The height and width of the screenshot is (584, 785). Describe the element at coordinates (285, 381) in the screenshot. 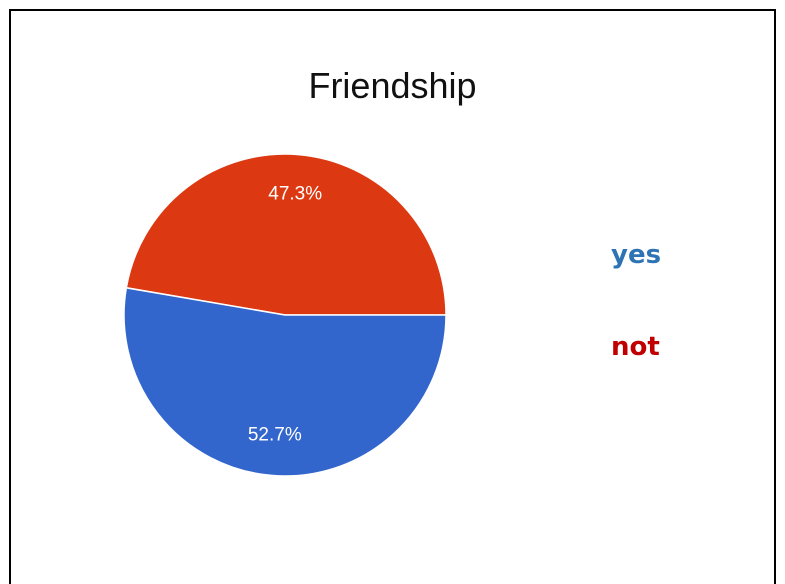

I see `pie-slice-yes` at that location.